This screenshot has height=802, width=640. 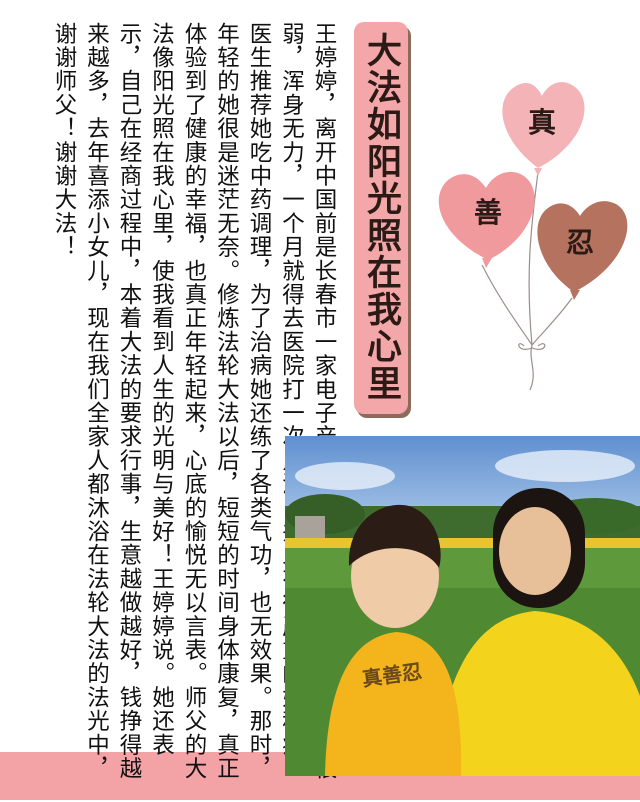 What do you see at coordinates (542, 122) in the screenshot?
I see `balloon-label: 真` at bounding box center [542, 122].